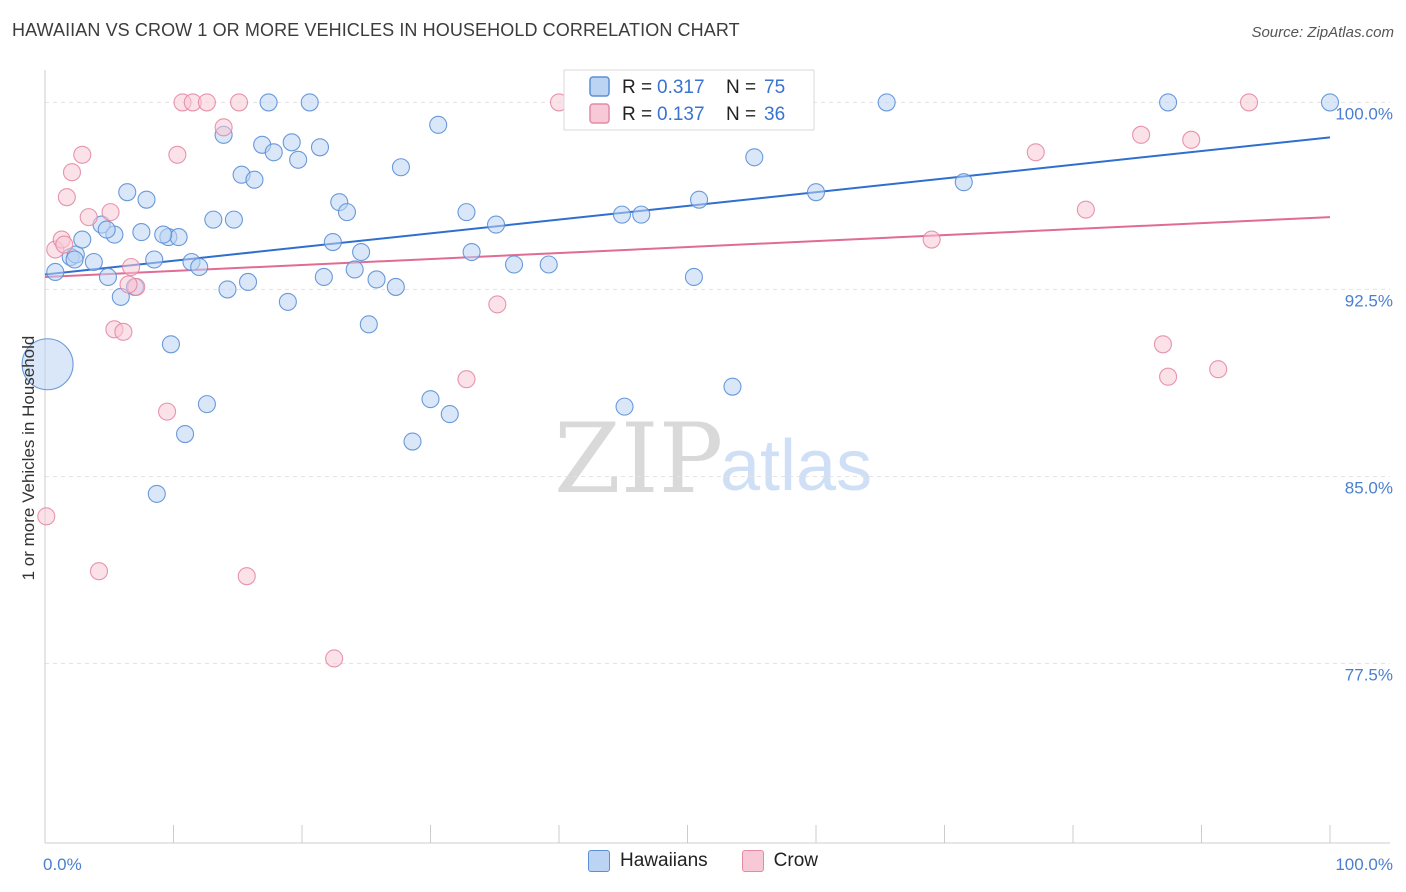 This screenshot has height=892, width=1406. Describe the element at coordinates (774, 114) in the screenshot. I see `legend-n-value-crow: 36` at that location.